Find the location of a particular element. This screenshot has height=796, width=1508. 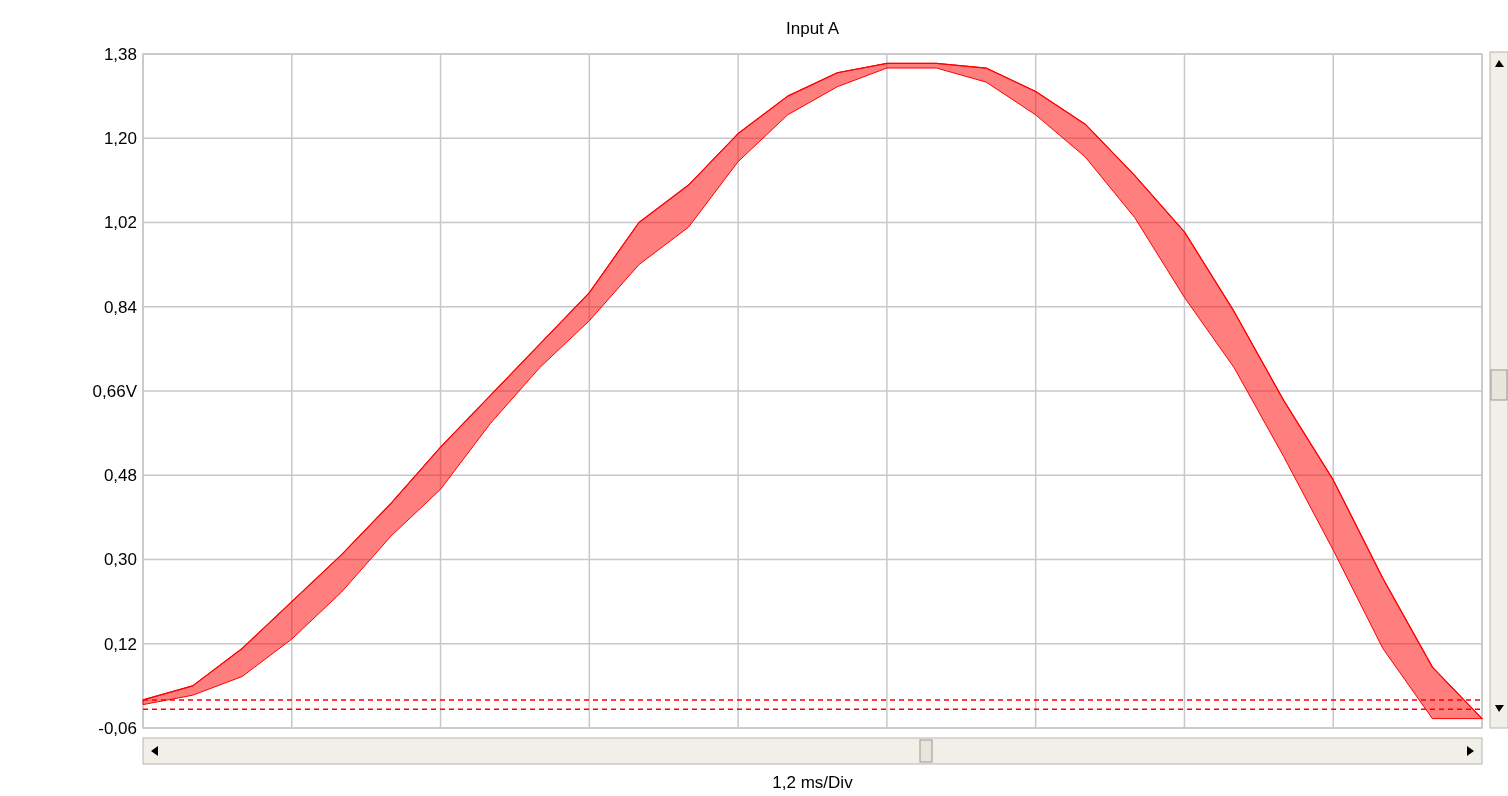

y-tick-label: 0,48 is located at coordinates (120, 476).